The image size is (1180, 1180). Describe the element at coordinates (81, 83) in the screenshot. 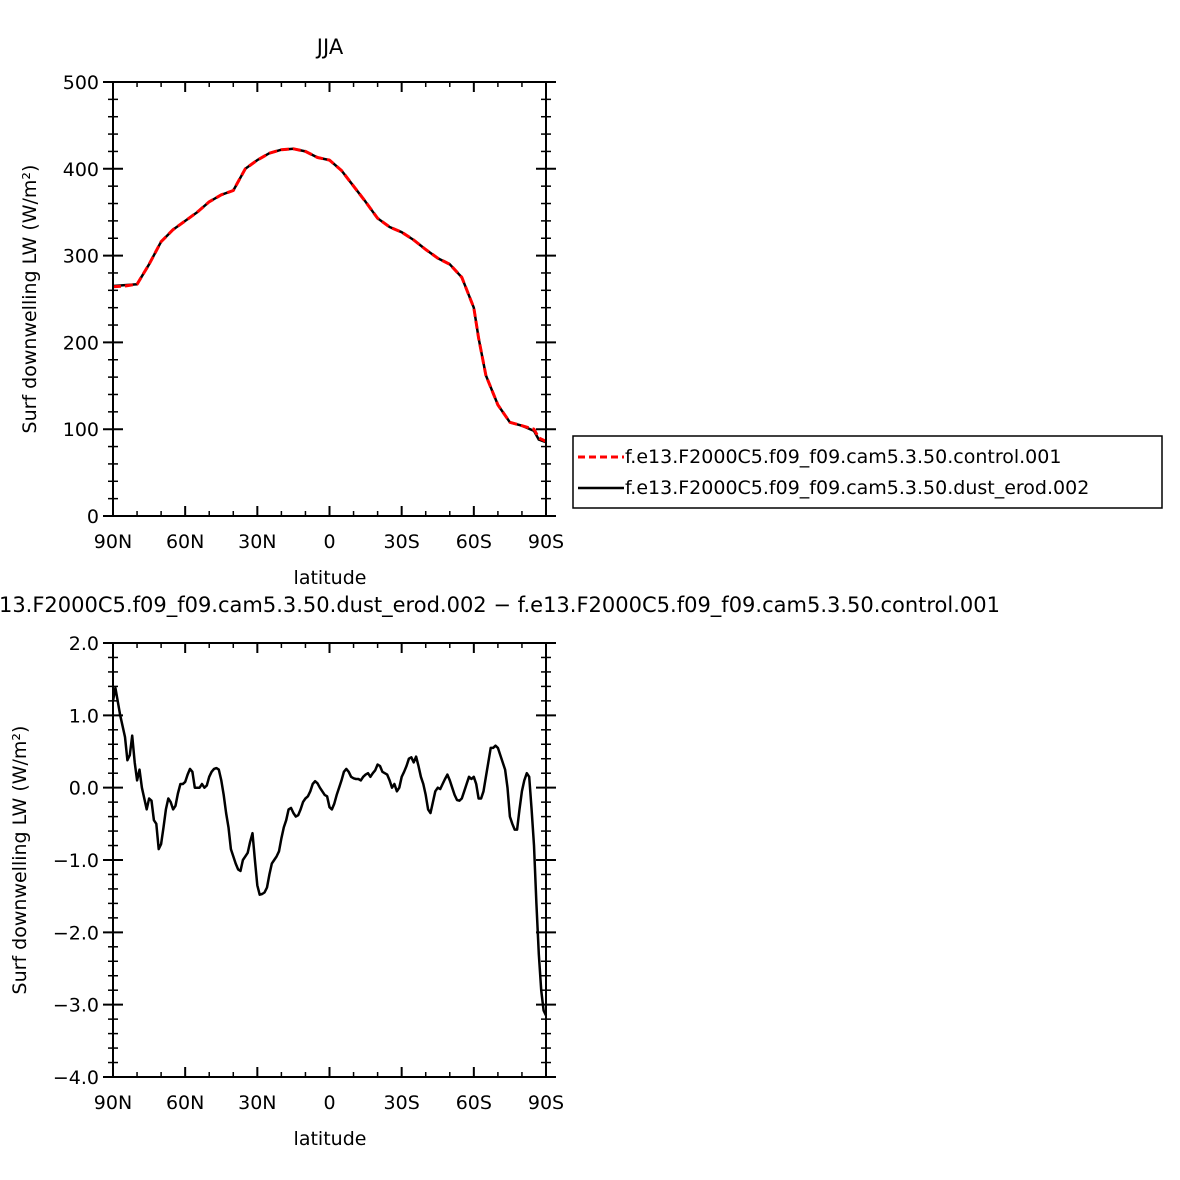

I see `top-y-tick-label: 500` at that location.